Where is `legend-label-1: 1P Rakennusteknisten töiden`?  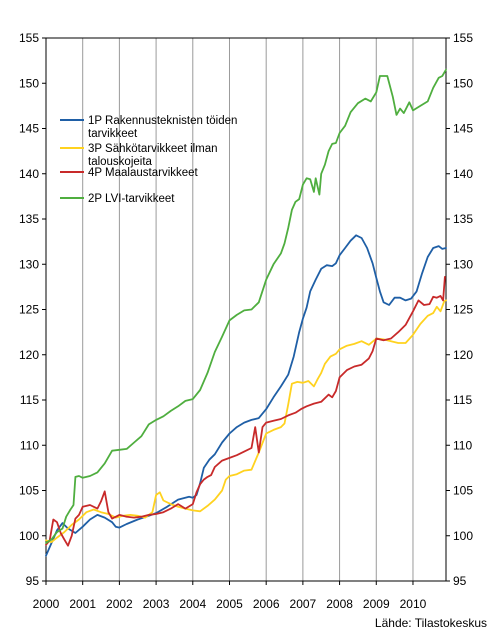 legend-label-1: 1P Rakennusteknisten töiden is located at coordinates (162, 121).